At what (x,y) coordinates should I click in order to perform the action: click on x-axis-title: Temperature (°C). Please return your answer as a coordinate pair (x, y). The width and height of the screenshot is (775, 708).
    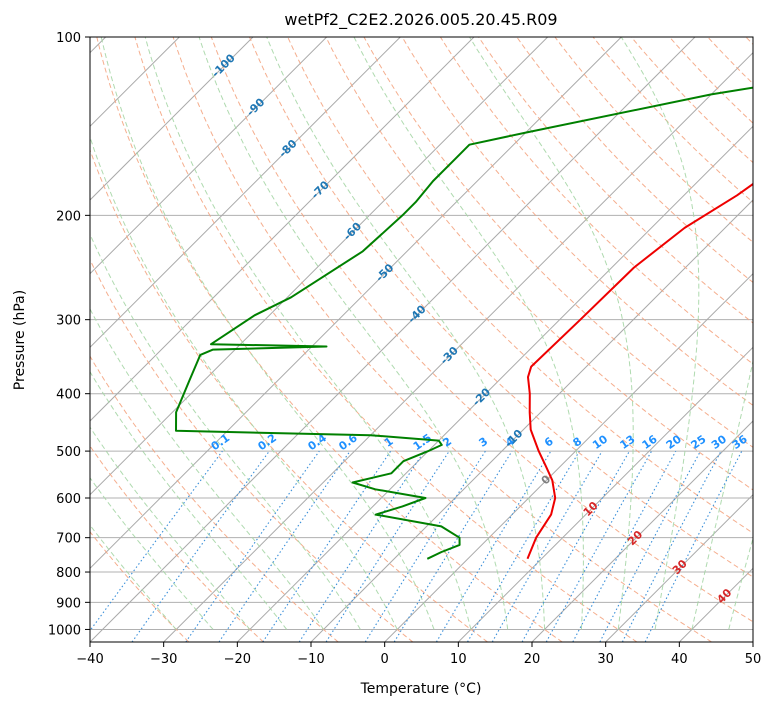
    Looking at the image, I should click on (421, 689).